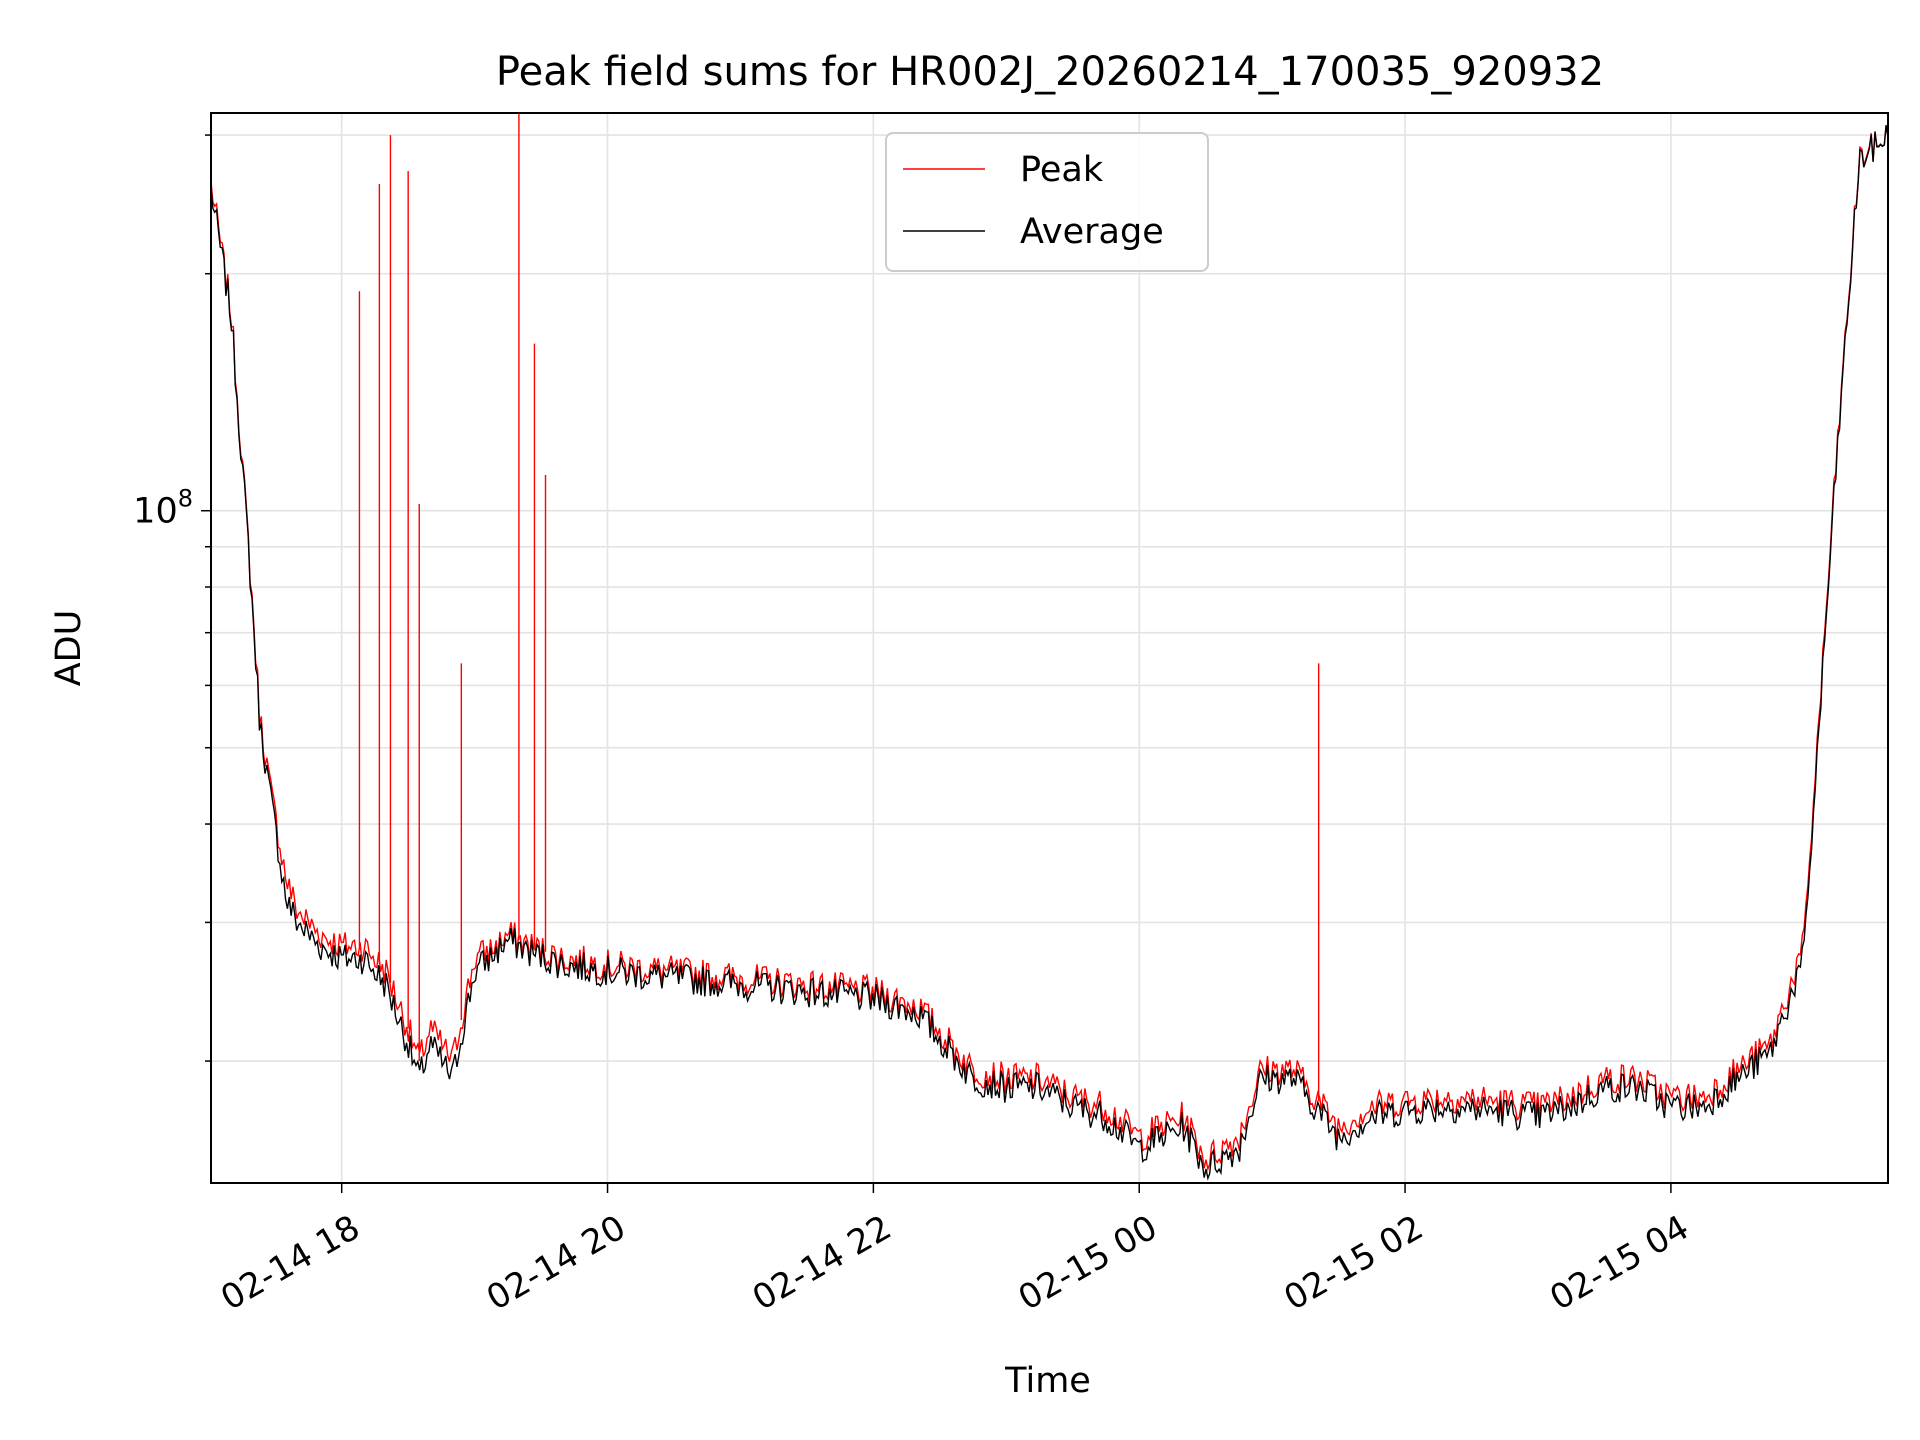 This screenshot has width=1920, height=1440. What do you see at coordinates (69, 648) in the screenshot?
I see `y-axis-label: ADU` at bounding box center [69, 648].